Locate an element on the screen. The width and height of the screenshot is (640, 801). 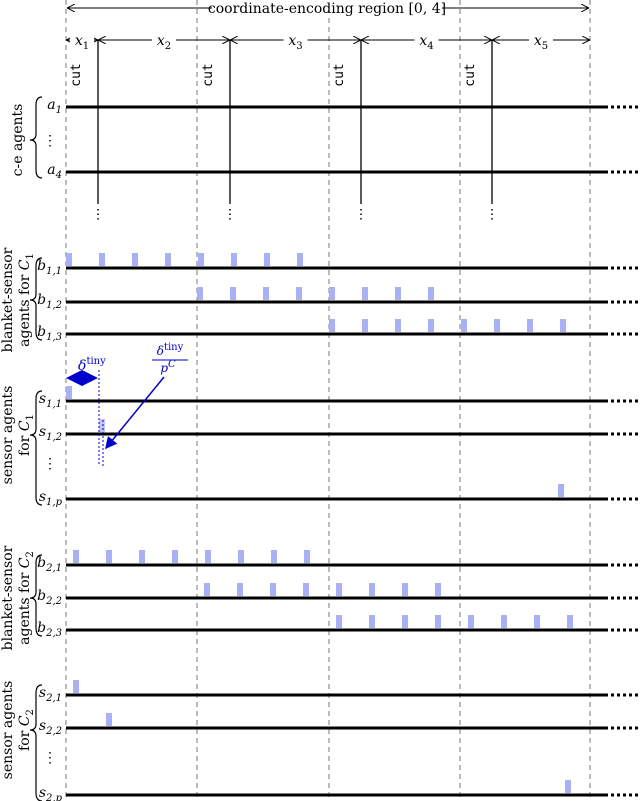
text-part: 2,2 is located at coordinates (53, 731).